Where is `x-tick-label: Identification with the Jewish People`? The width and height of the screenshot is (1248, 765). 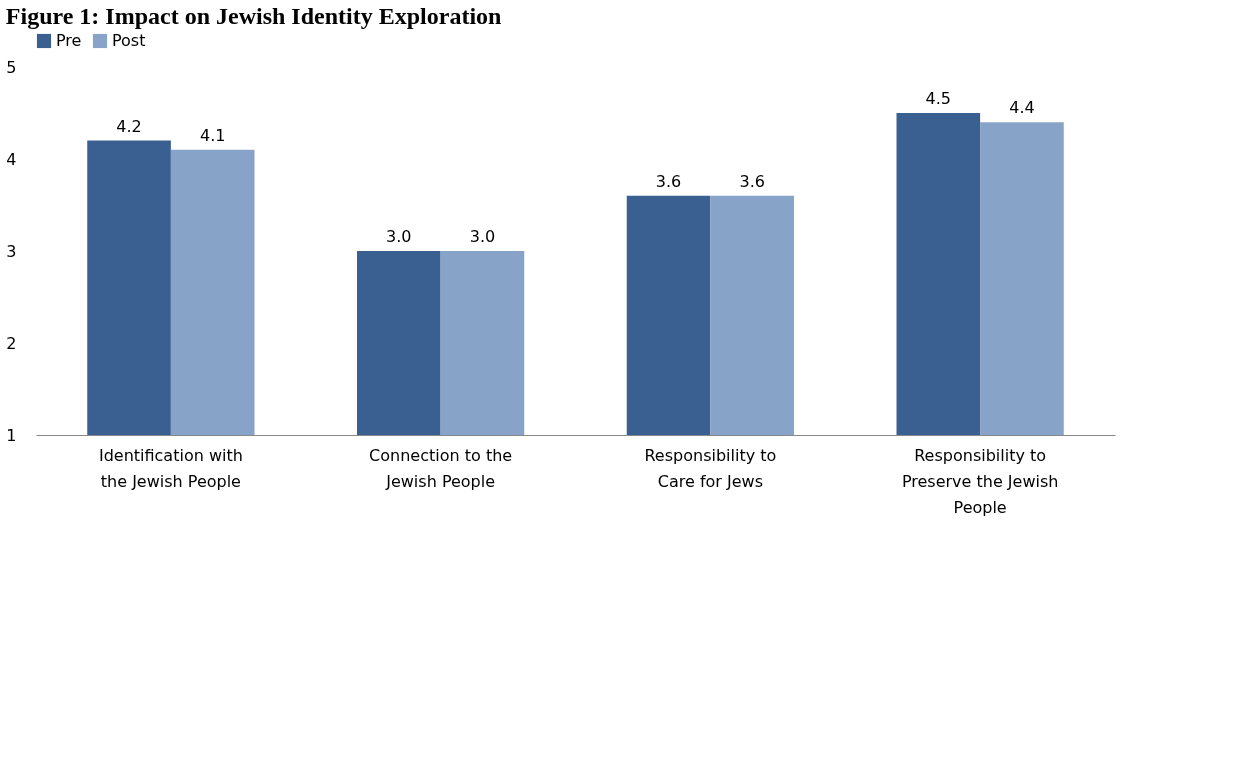
x-tick-label: Identification with the Jewish People is located at coordinates (170, 468).